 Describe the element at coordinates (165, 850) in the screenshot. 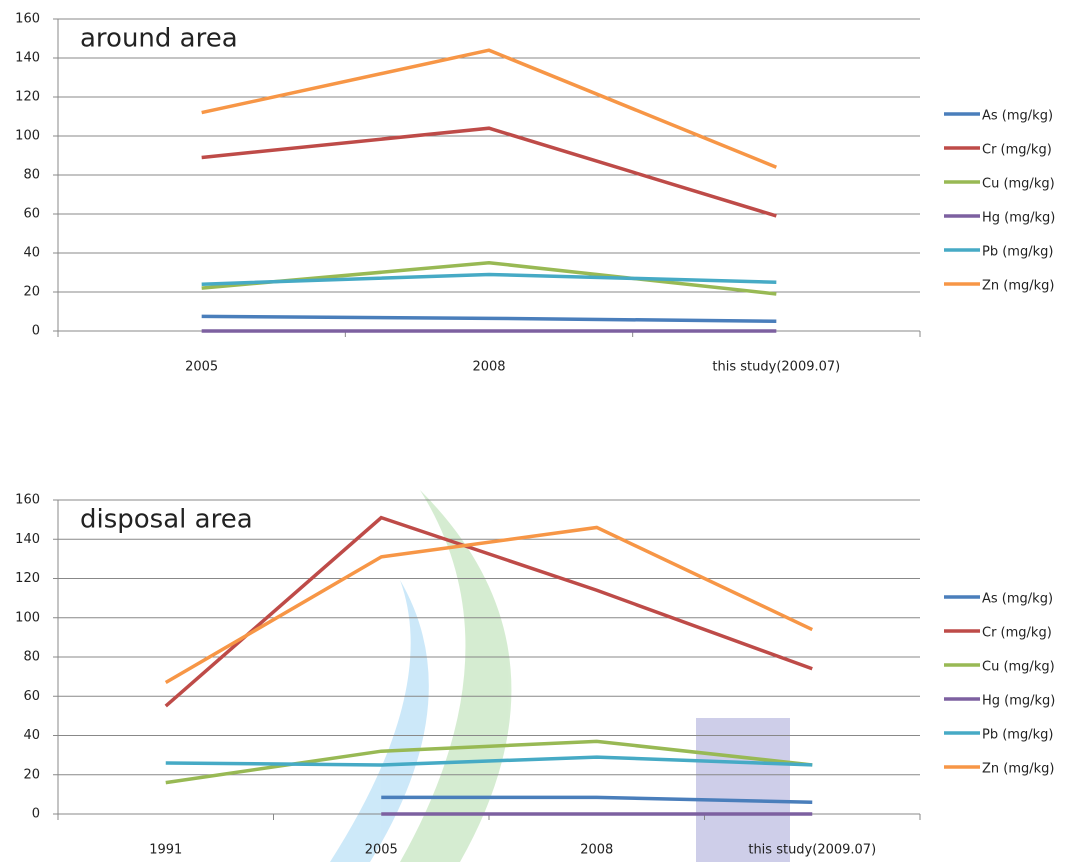

I see `x-tick-label: 1991` at that location.